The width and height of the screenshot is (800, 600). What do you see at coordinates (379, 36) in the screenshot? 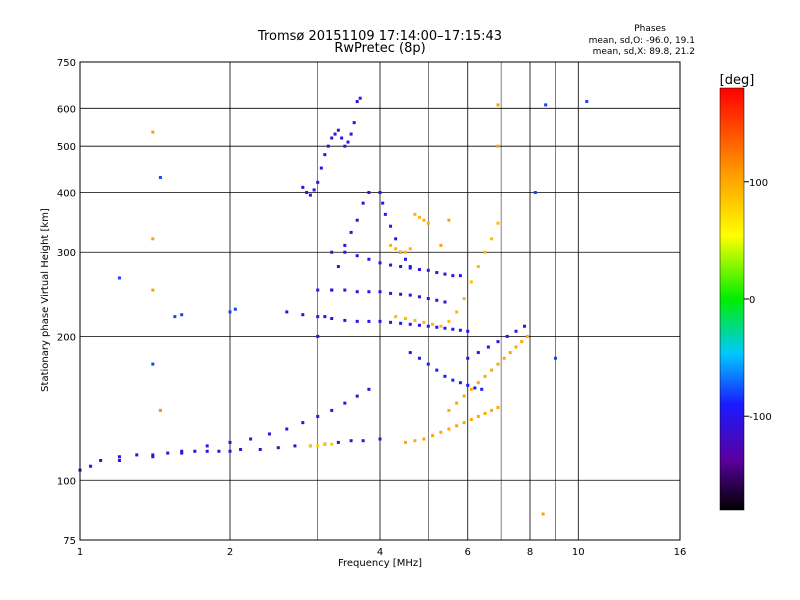
I see `chart-title: Tromsø 20151109 17:14:00–17:15:43` at bounding box center [379, 36].